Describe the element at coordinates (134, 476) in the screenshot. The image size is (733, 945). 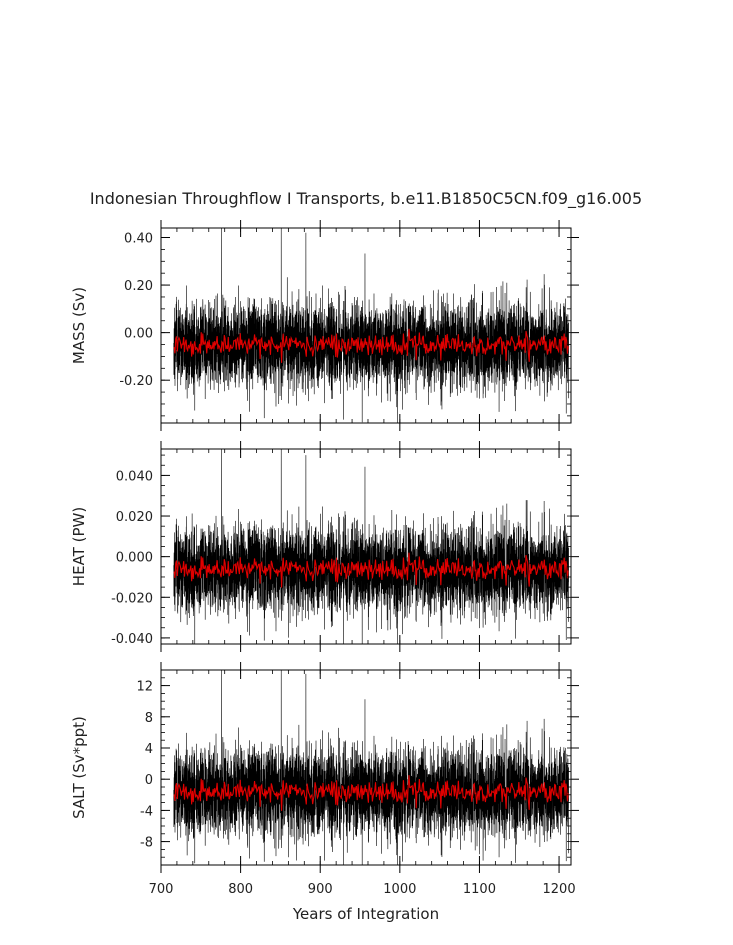
I see `y-tick-label: 0.040` at that location.